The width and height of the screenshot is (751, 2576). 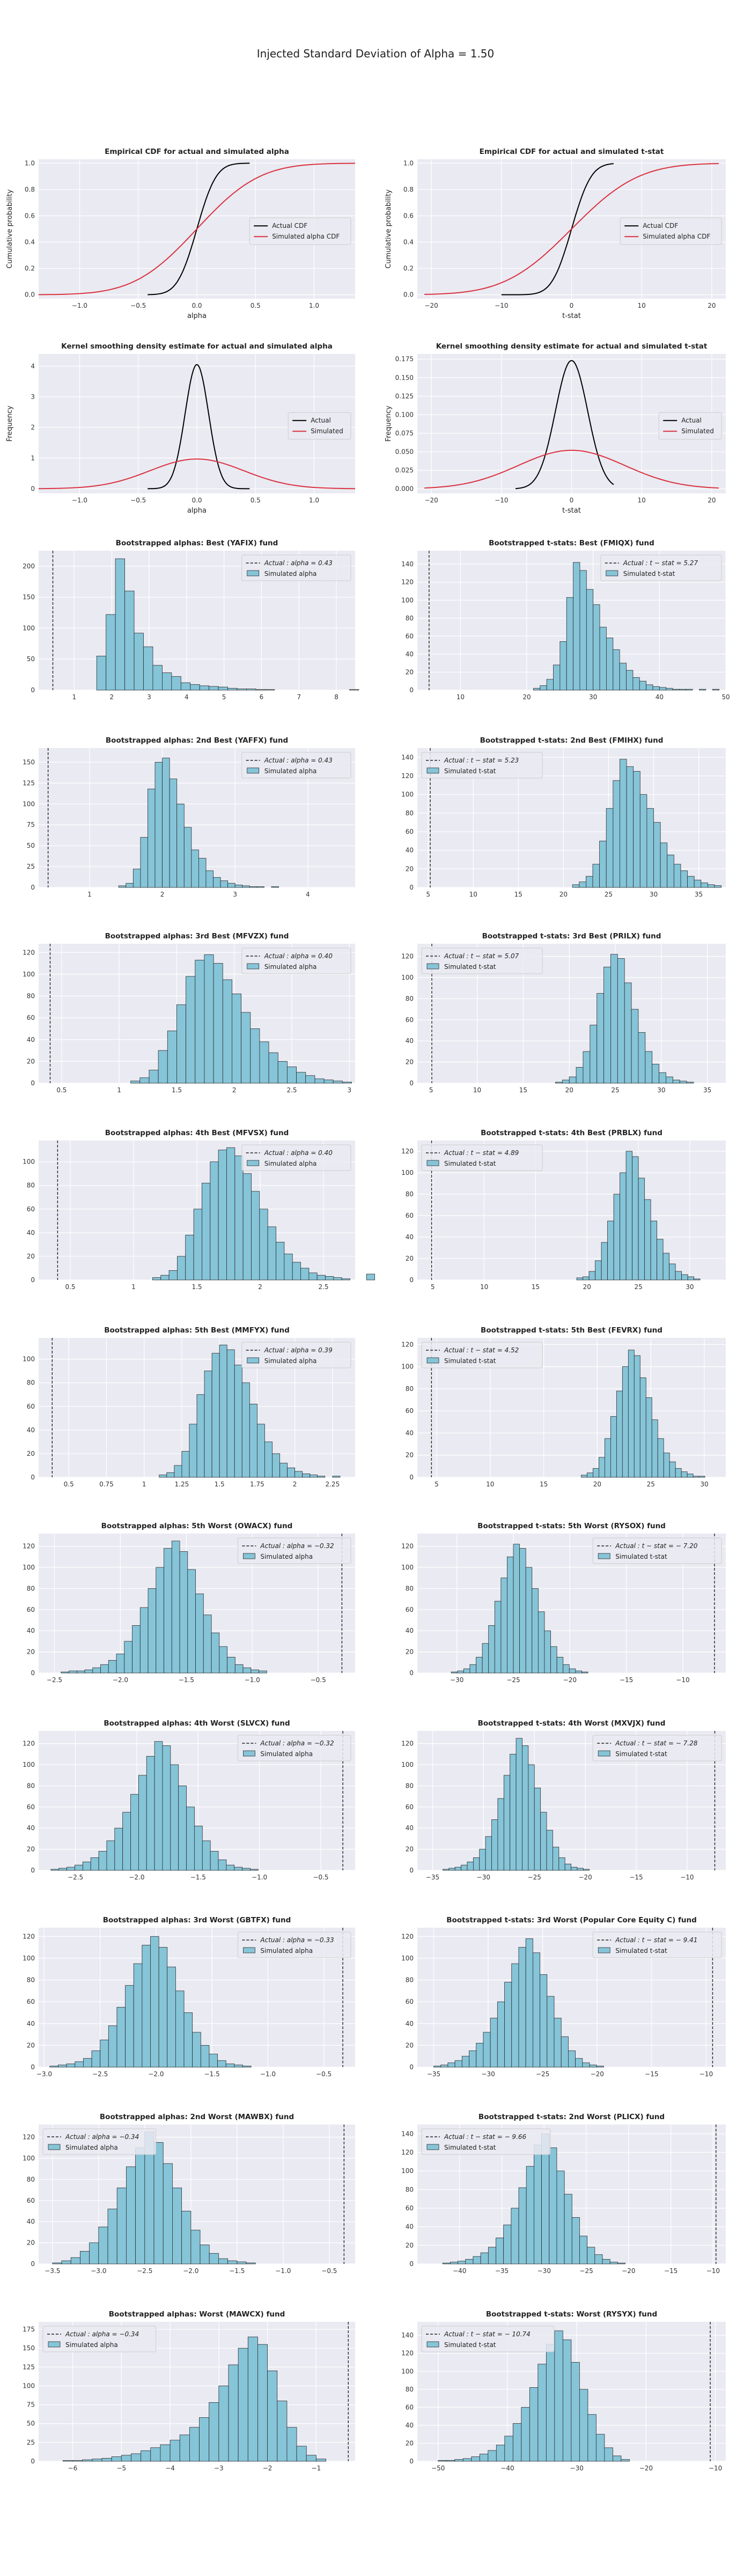 What do you see at coordinates (407, 1567) in the screenshot?
I see `y-tick-label: 100` at bounding box center [407, 1567].